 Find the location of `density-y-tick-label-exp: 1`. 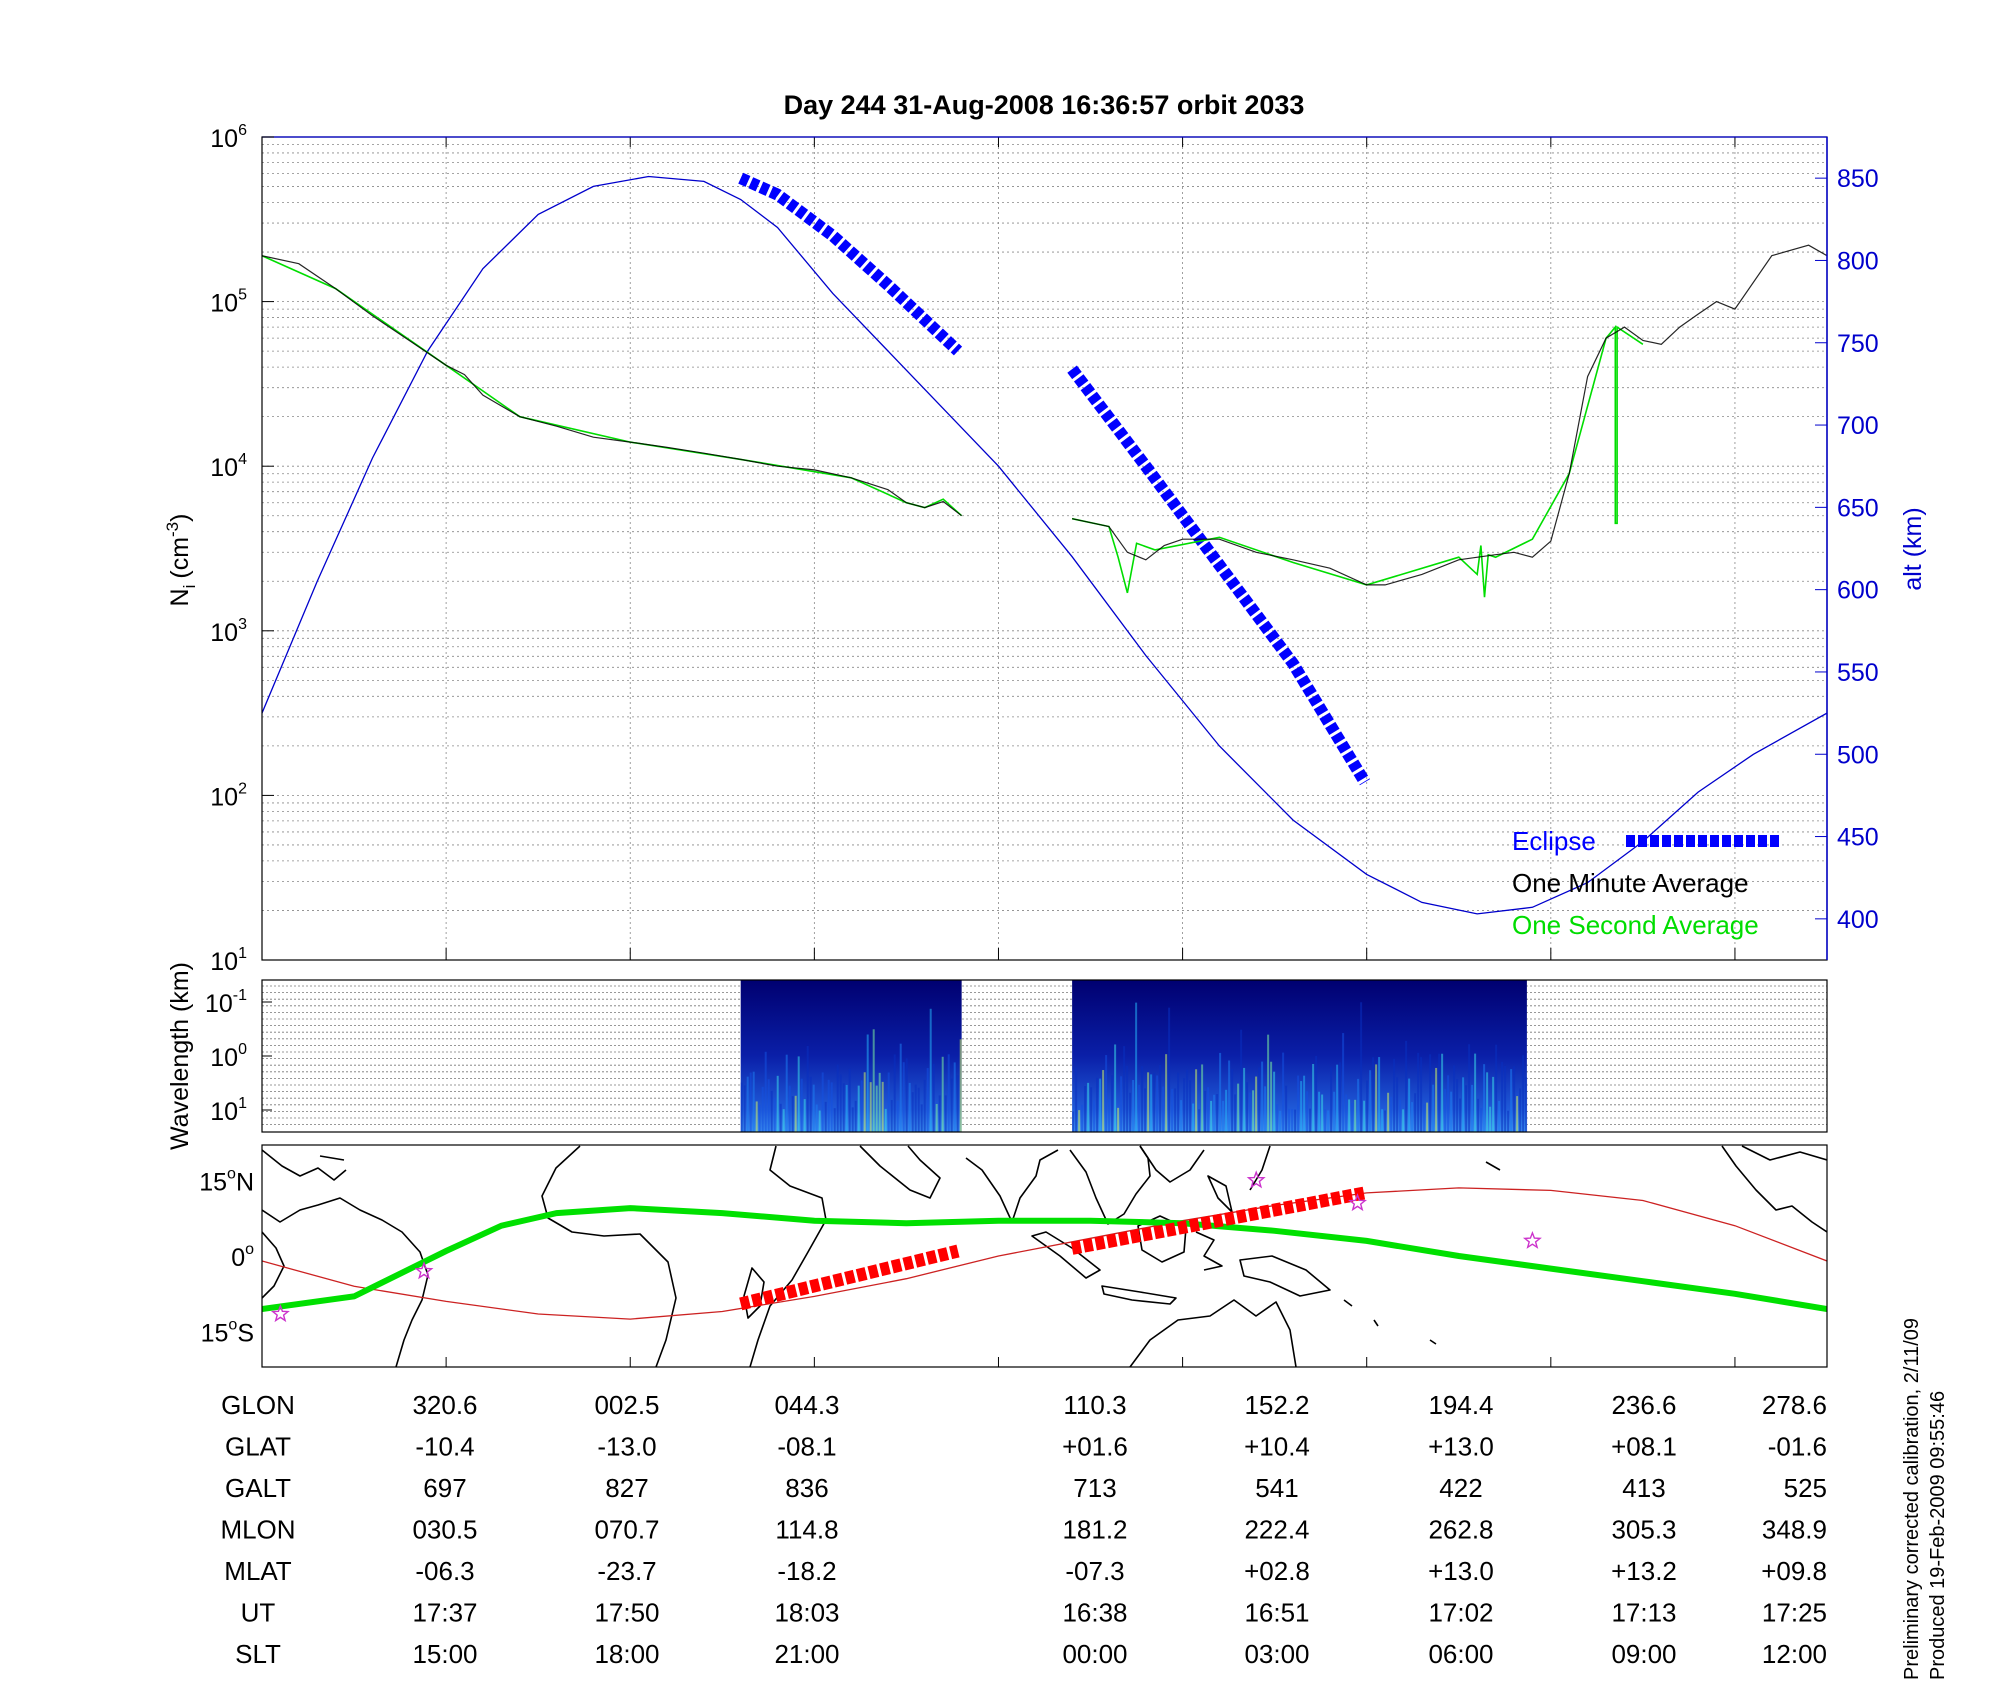

density-y-tick-label-exp: 1 is located at coordinates (242, 953).